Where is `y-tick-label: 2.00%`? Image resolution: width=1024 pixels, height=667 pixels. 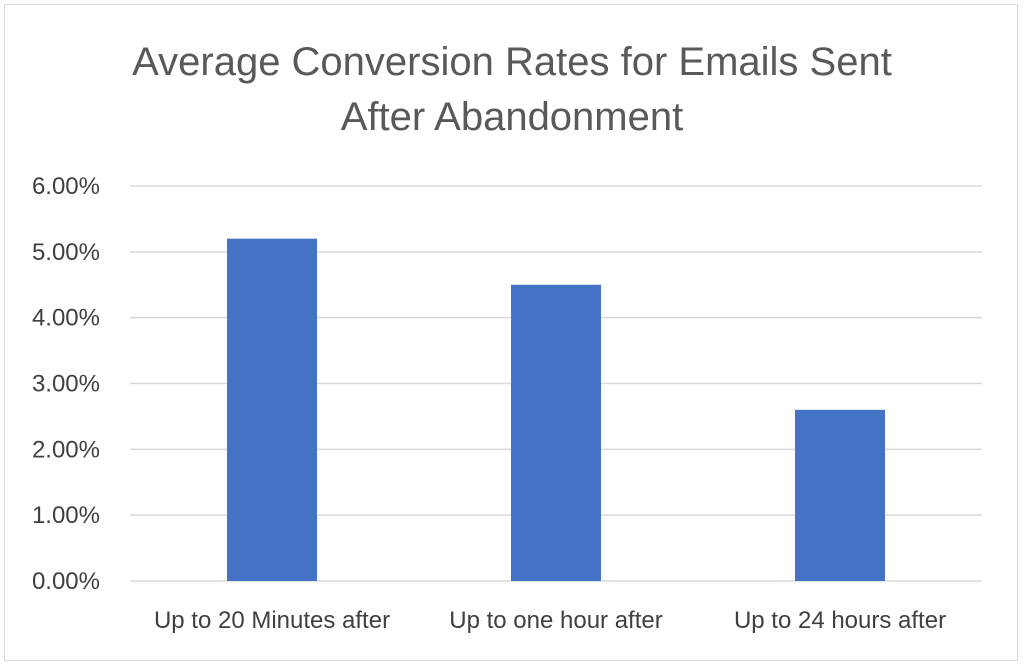 y-tick-label: 2.00% is located at coordinates (66, 449).